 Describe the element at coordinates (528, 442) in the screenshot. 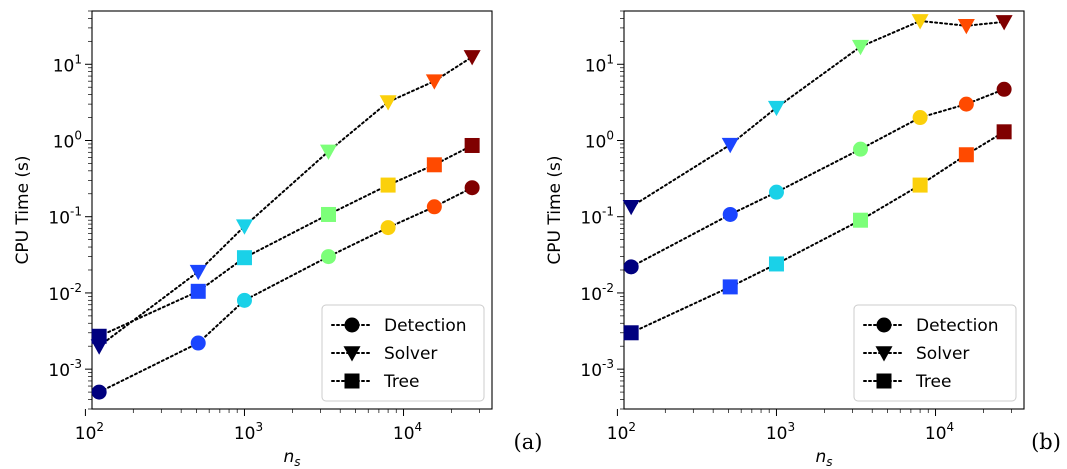

I see `panel-label: (a)` at that location.